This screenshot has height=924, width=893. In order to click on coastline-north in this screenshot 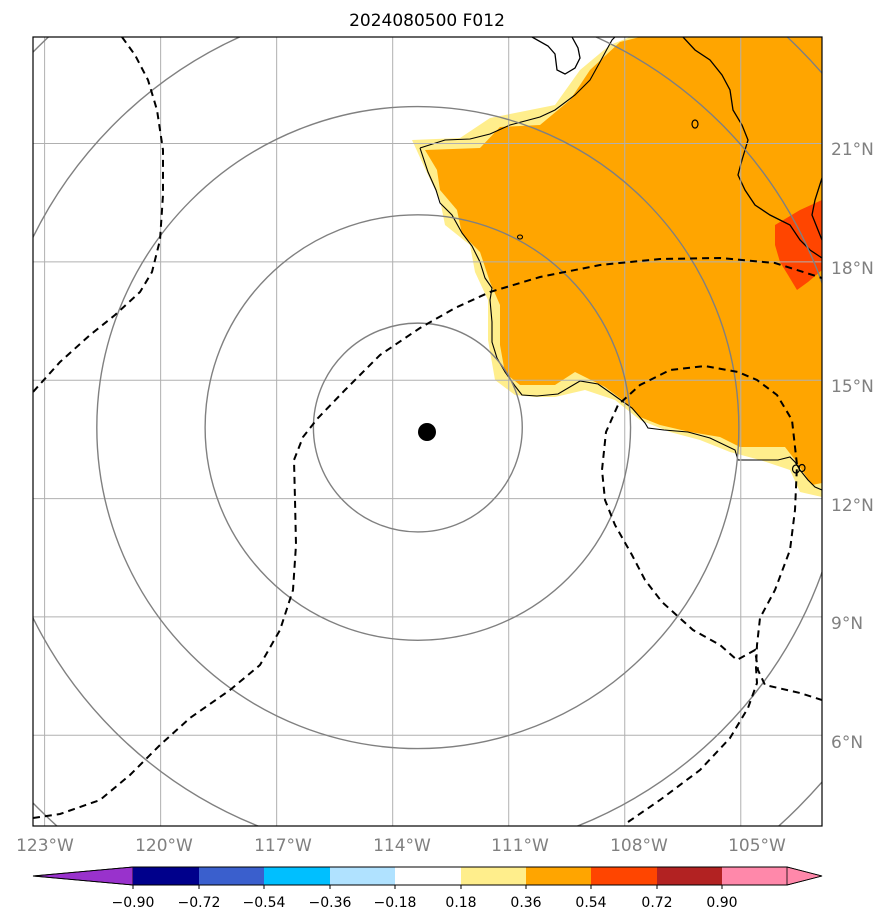, I will do `click(556, 56)`.